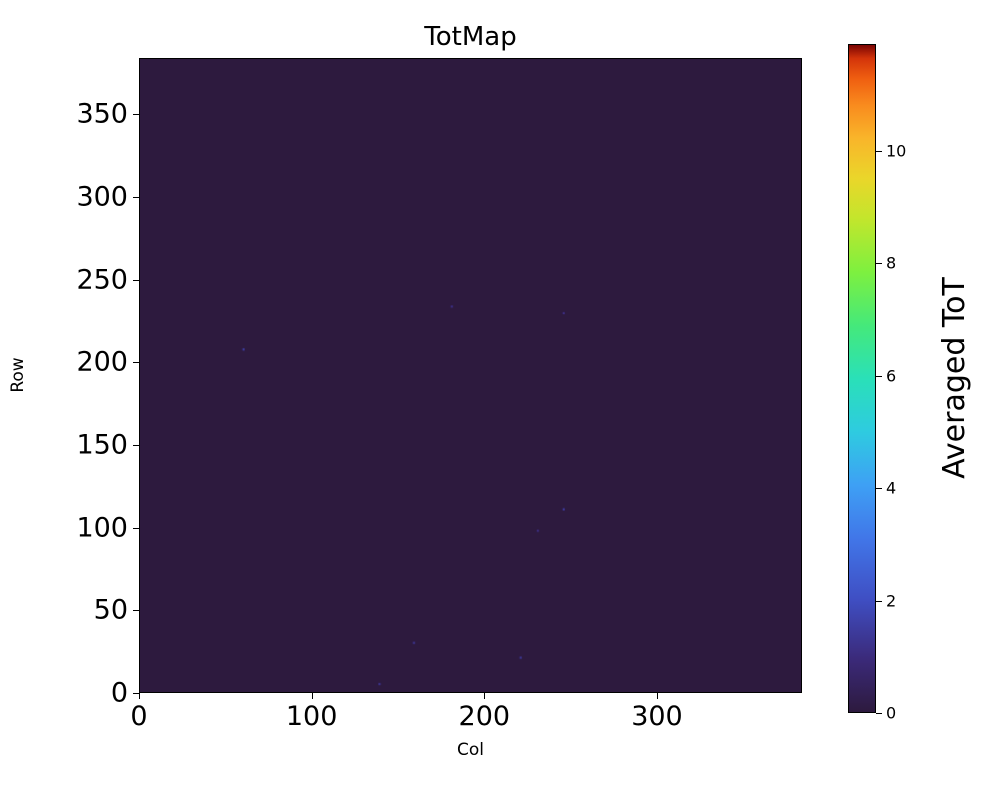 This screenshot has height=800, width=1000. Describe the element at coordinates (470, 750) in the screenshot. I see `x-axis-label: Col` at that location.